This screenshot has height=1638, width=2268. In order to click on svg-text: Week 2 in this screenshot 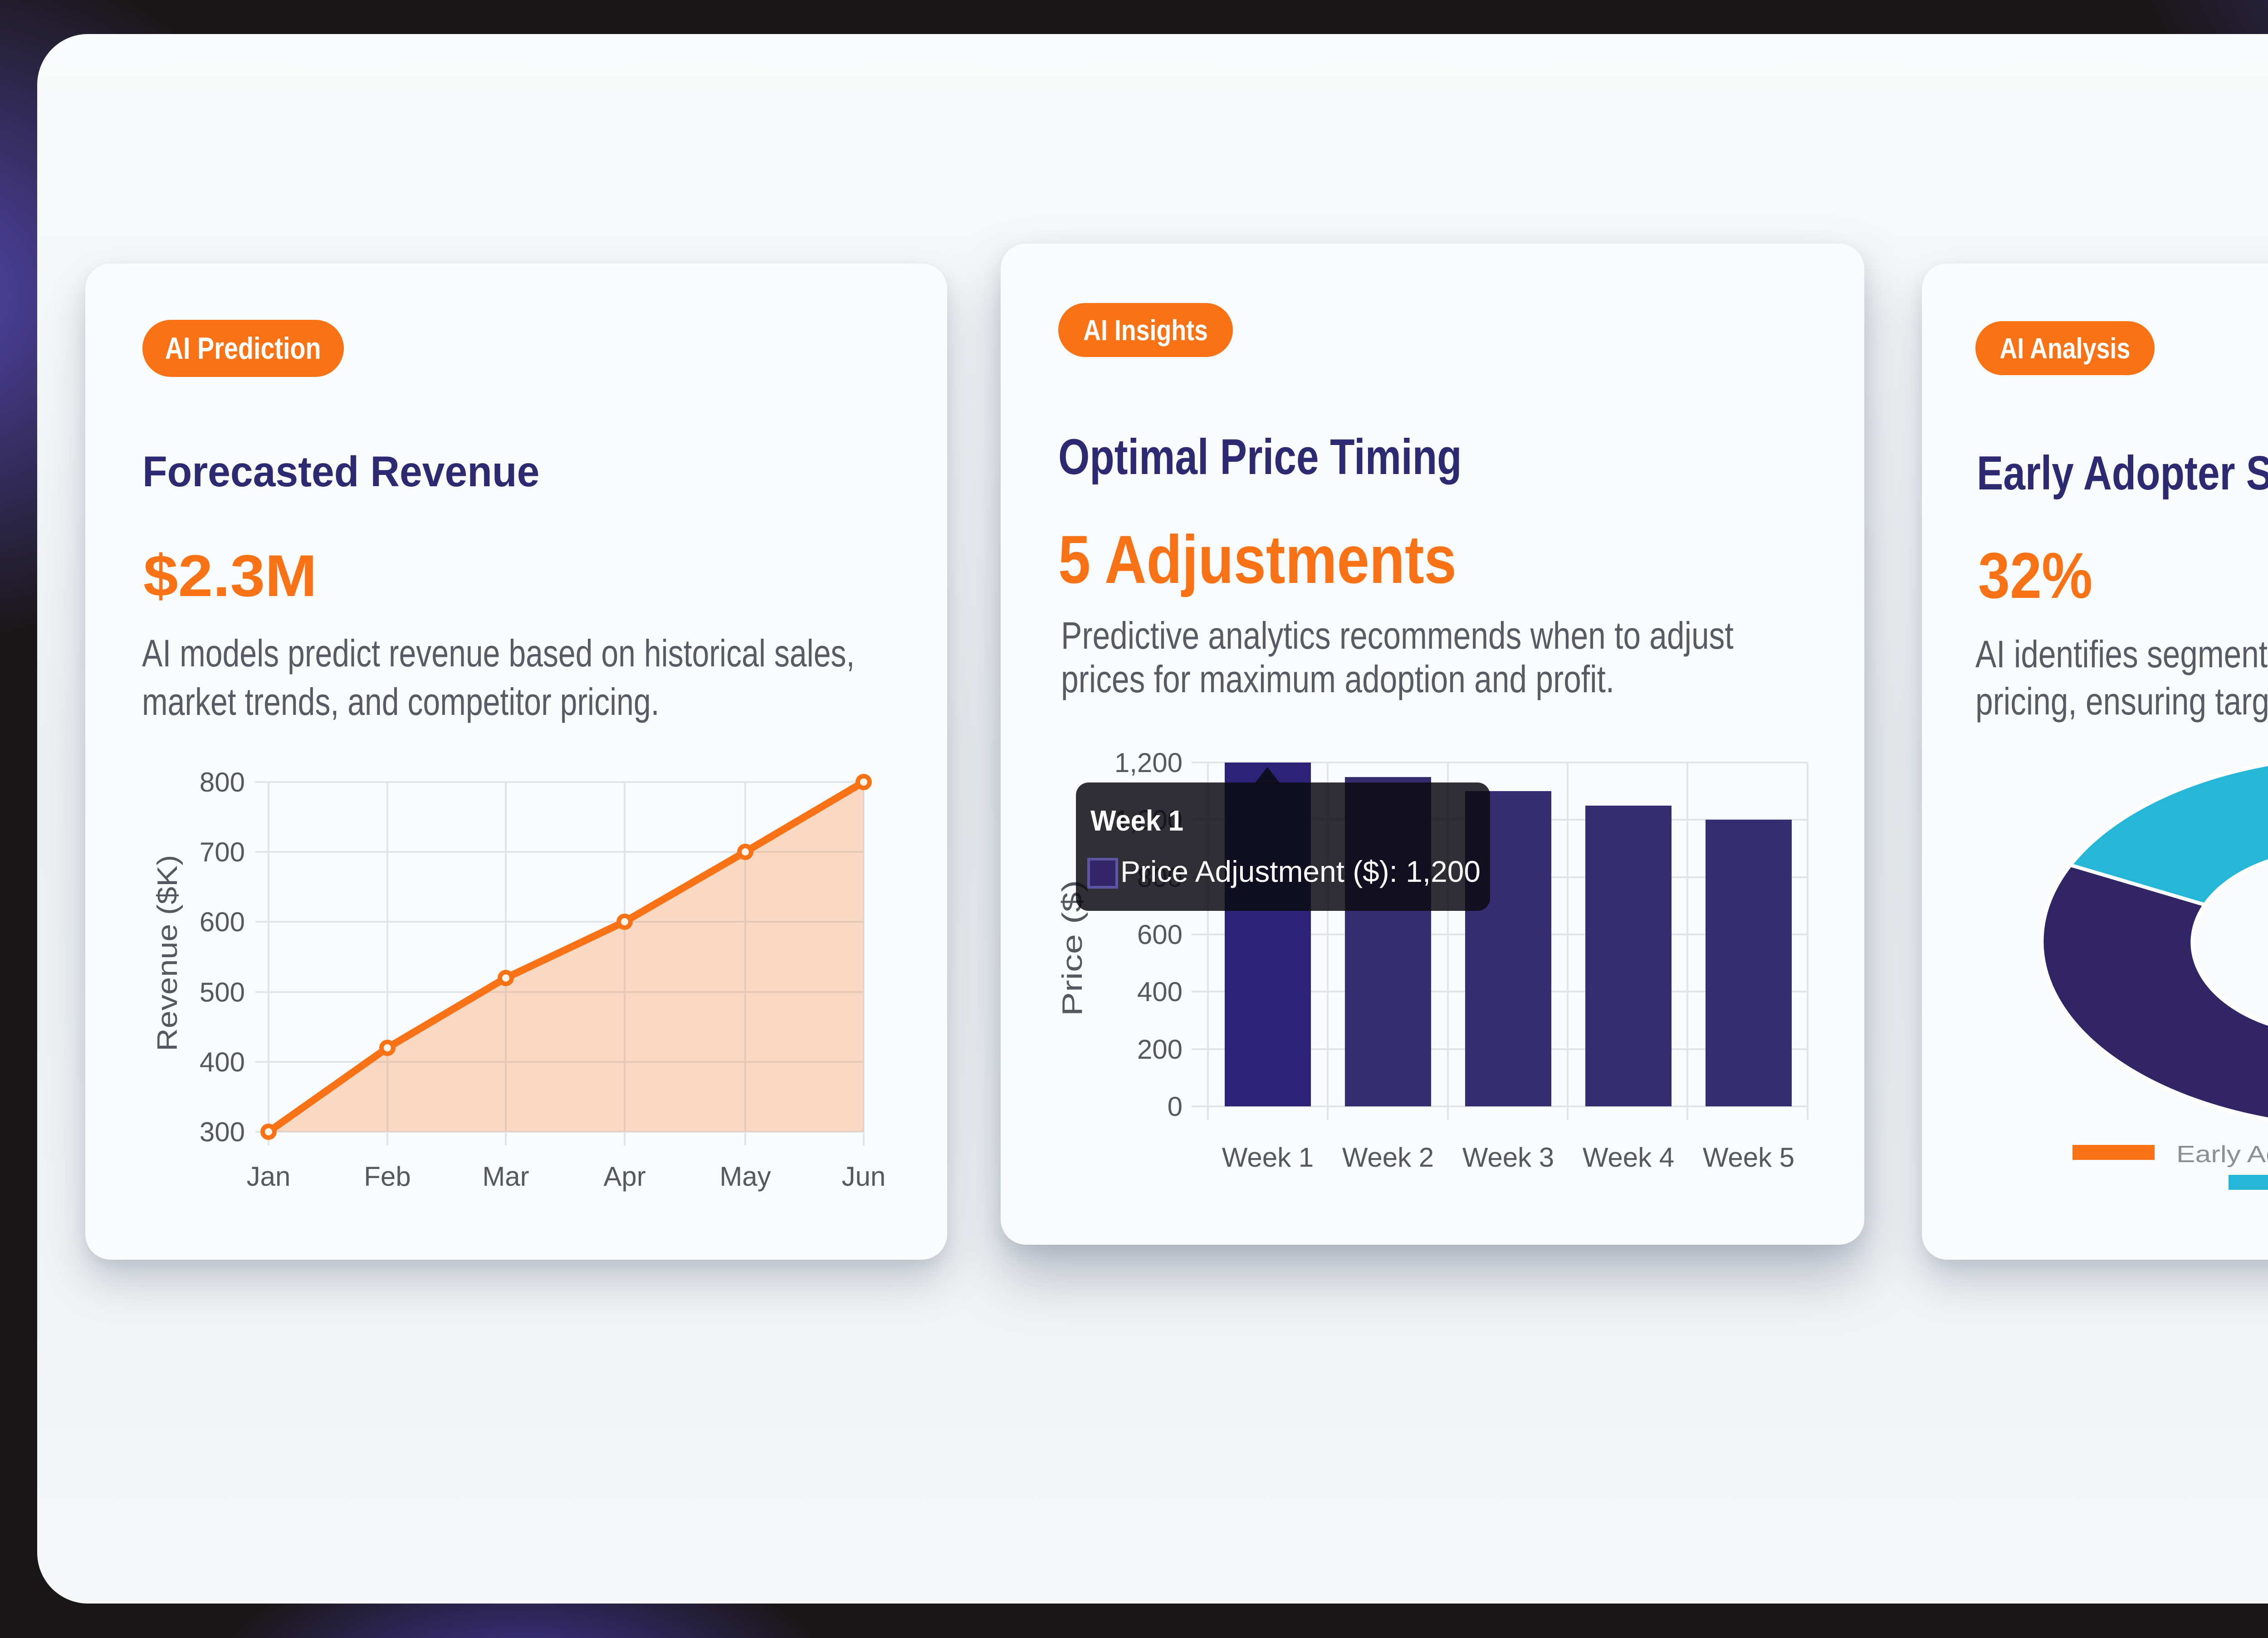, I will do `click(1388, 1157)`.